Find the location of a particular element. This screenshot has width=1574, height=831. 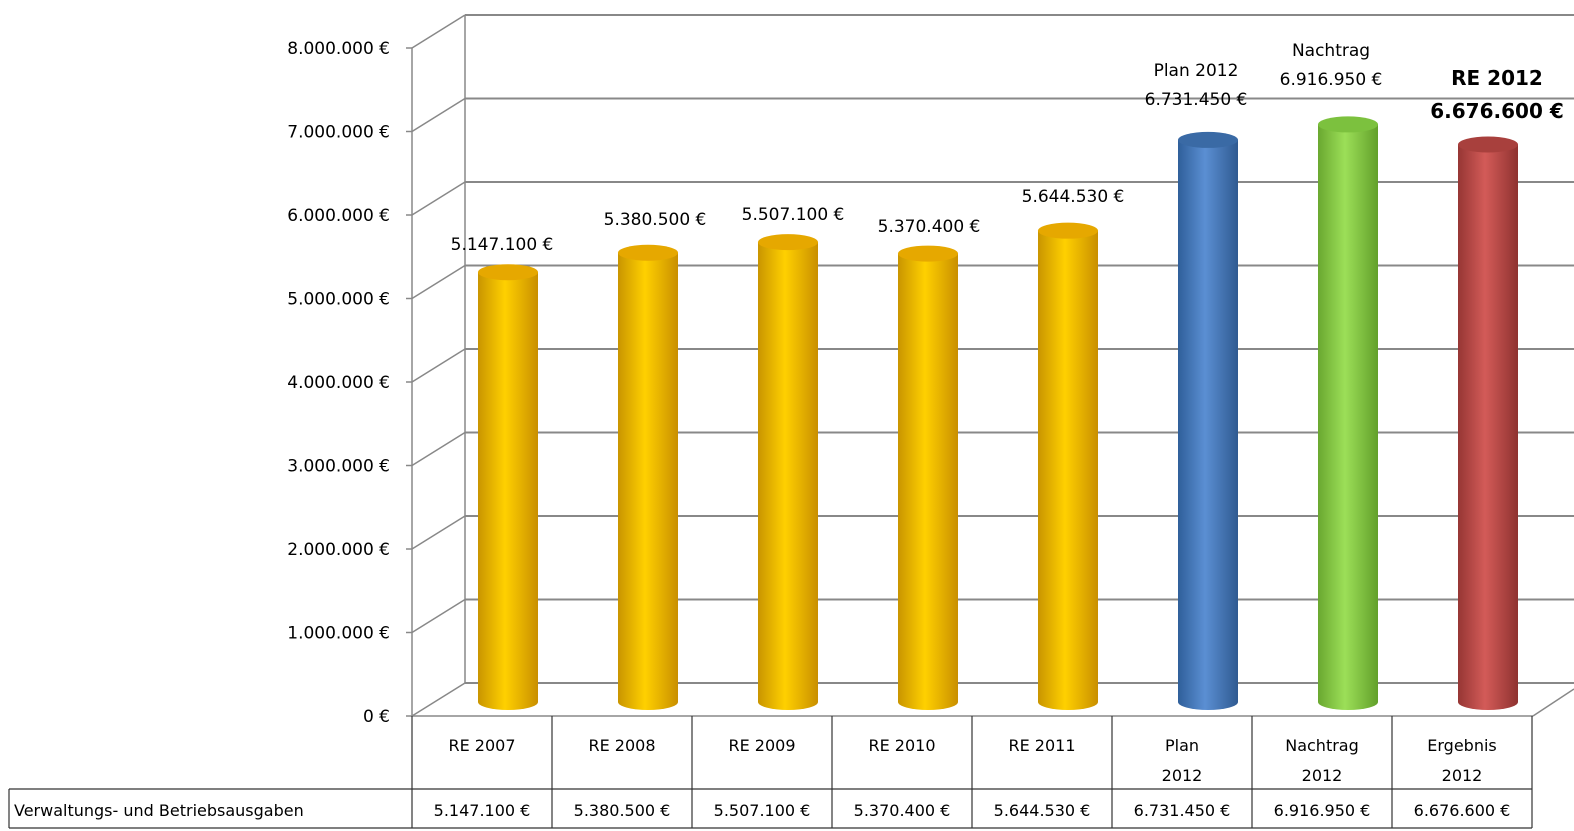

x-category-label: RE 2008 is located at coordinates (621, 745).